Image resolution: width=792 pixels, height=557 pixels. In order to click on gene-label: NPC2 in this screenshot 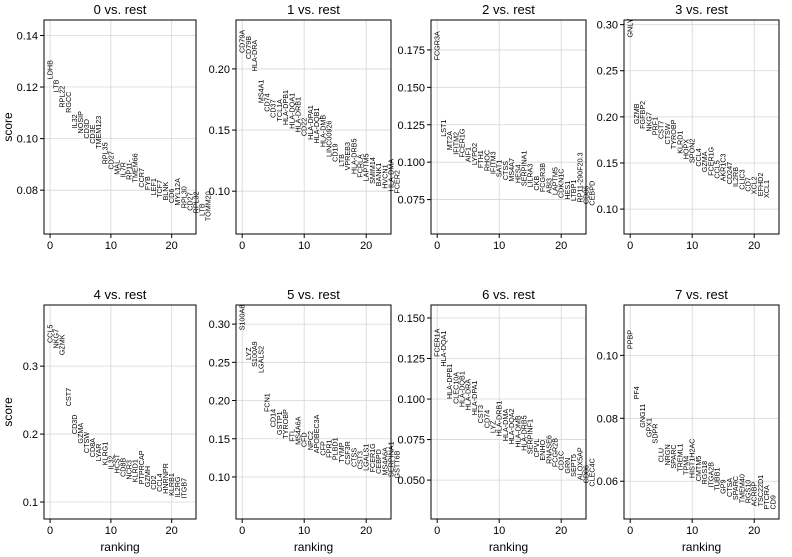, I will do `click(310, 440)`.